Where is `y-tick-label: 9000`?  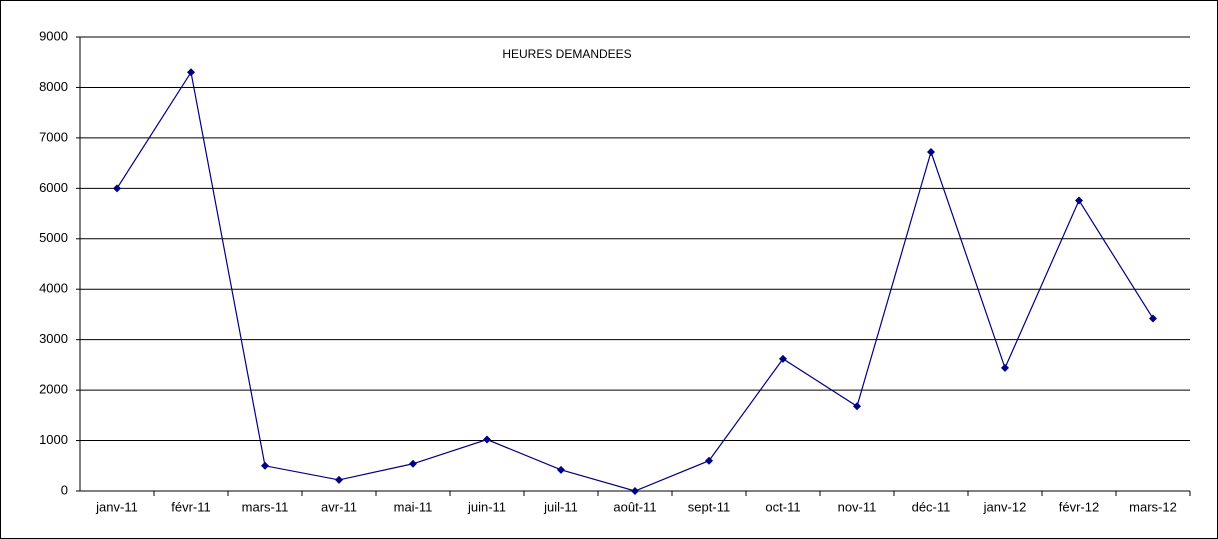 y-tick-label: 9000 is located at coordinates (53, 35).